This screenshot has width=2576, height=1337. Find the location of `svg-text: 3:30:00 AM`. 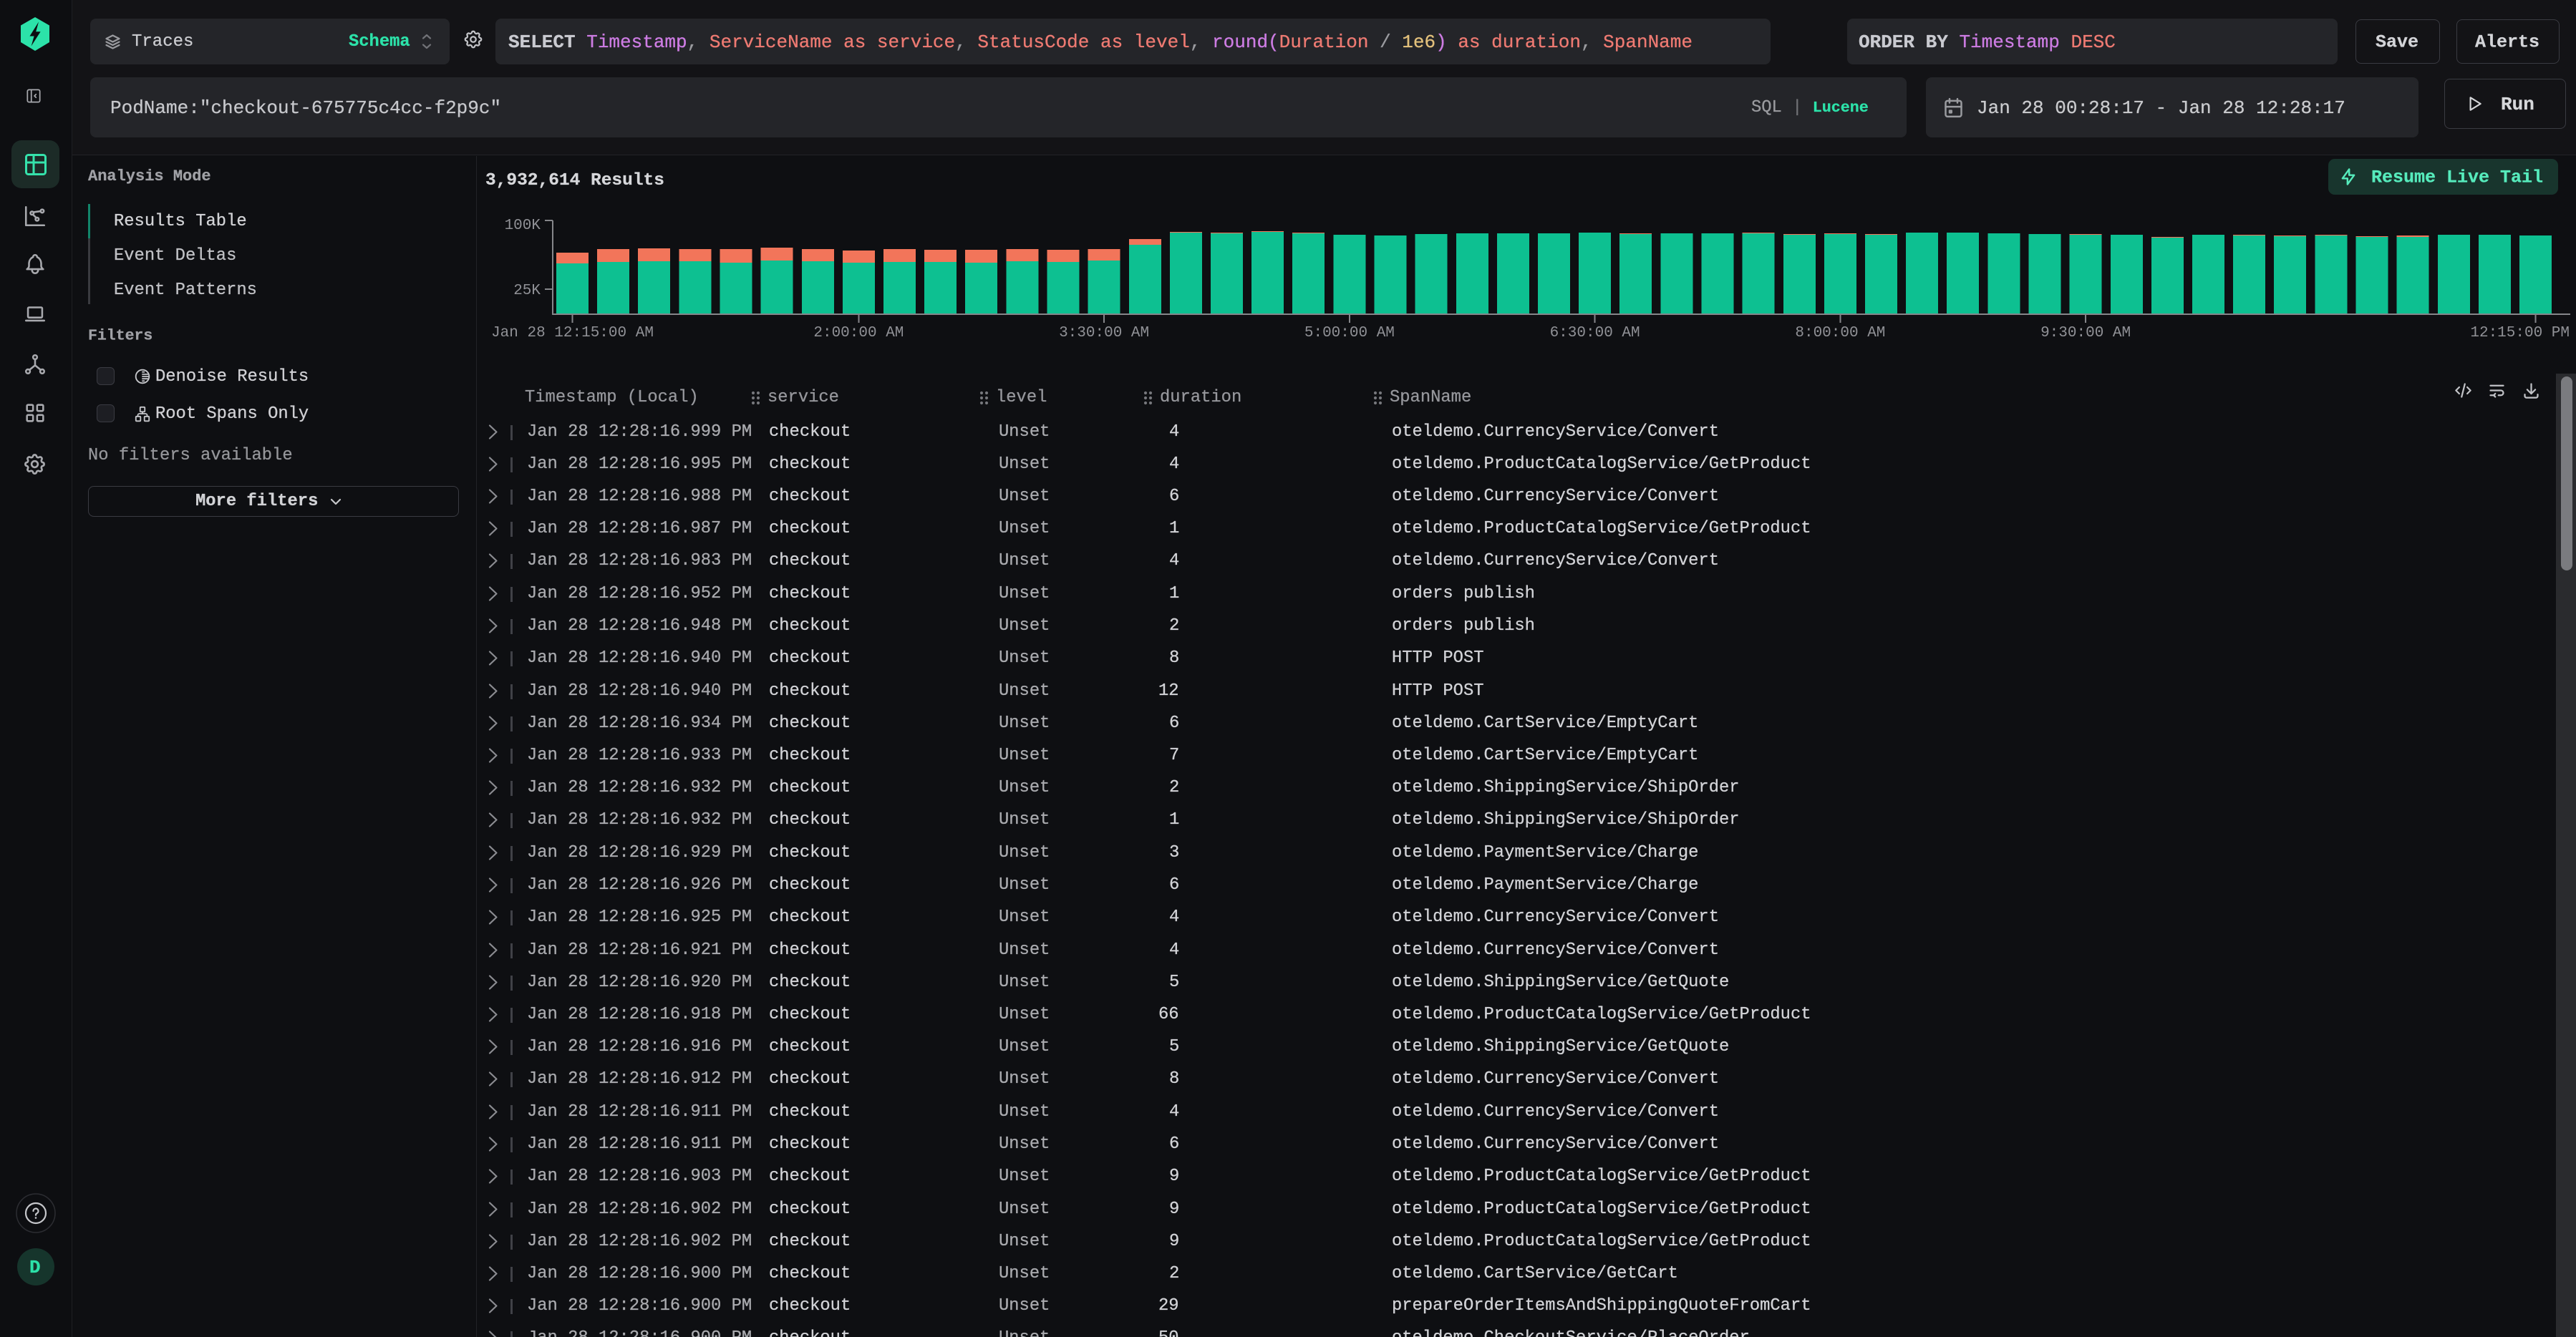

svg-text: 3:30:00 AM is located at coordinates (1104, 333).